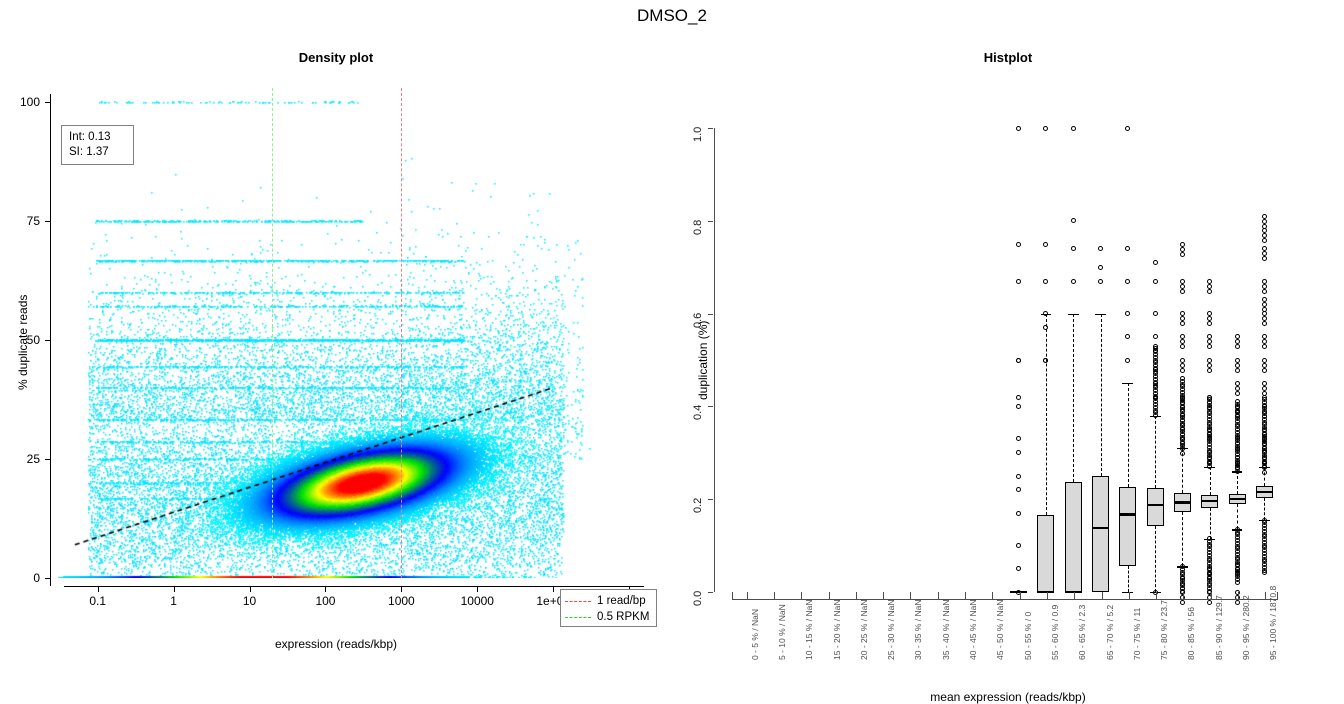 The width and height of the screenshot is (1344, 704). What do you see at coordinates (1027, 635) in the screenshot?
I see `histplot-xtick-label: 50 - 55 % / 0` at bounding box center [1027, 635].